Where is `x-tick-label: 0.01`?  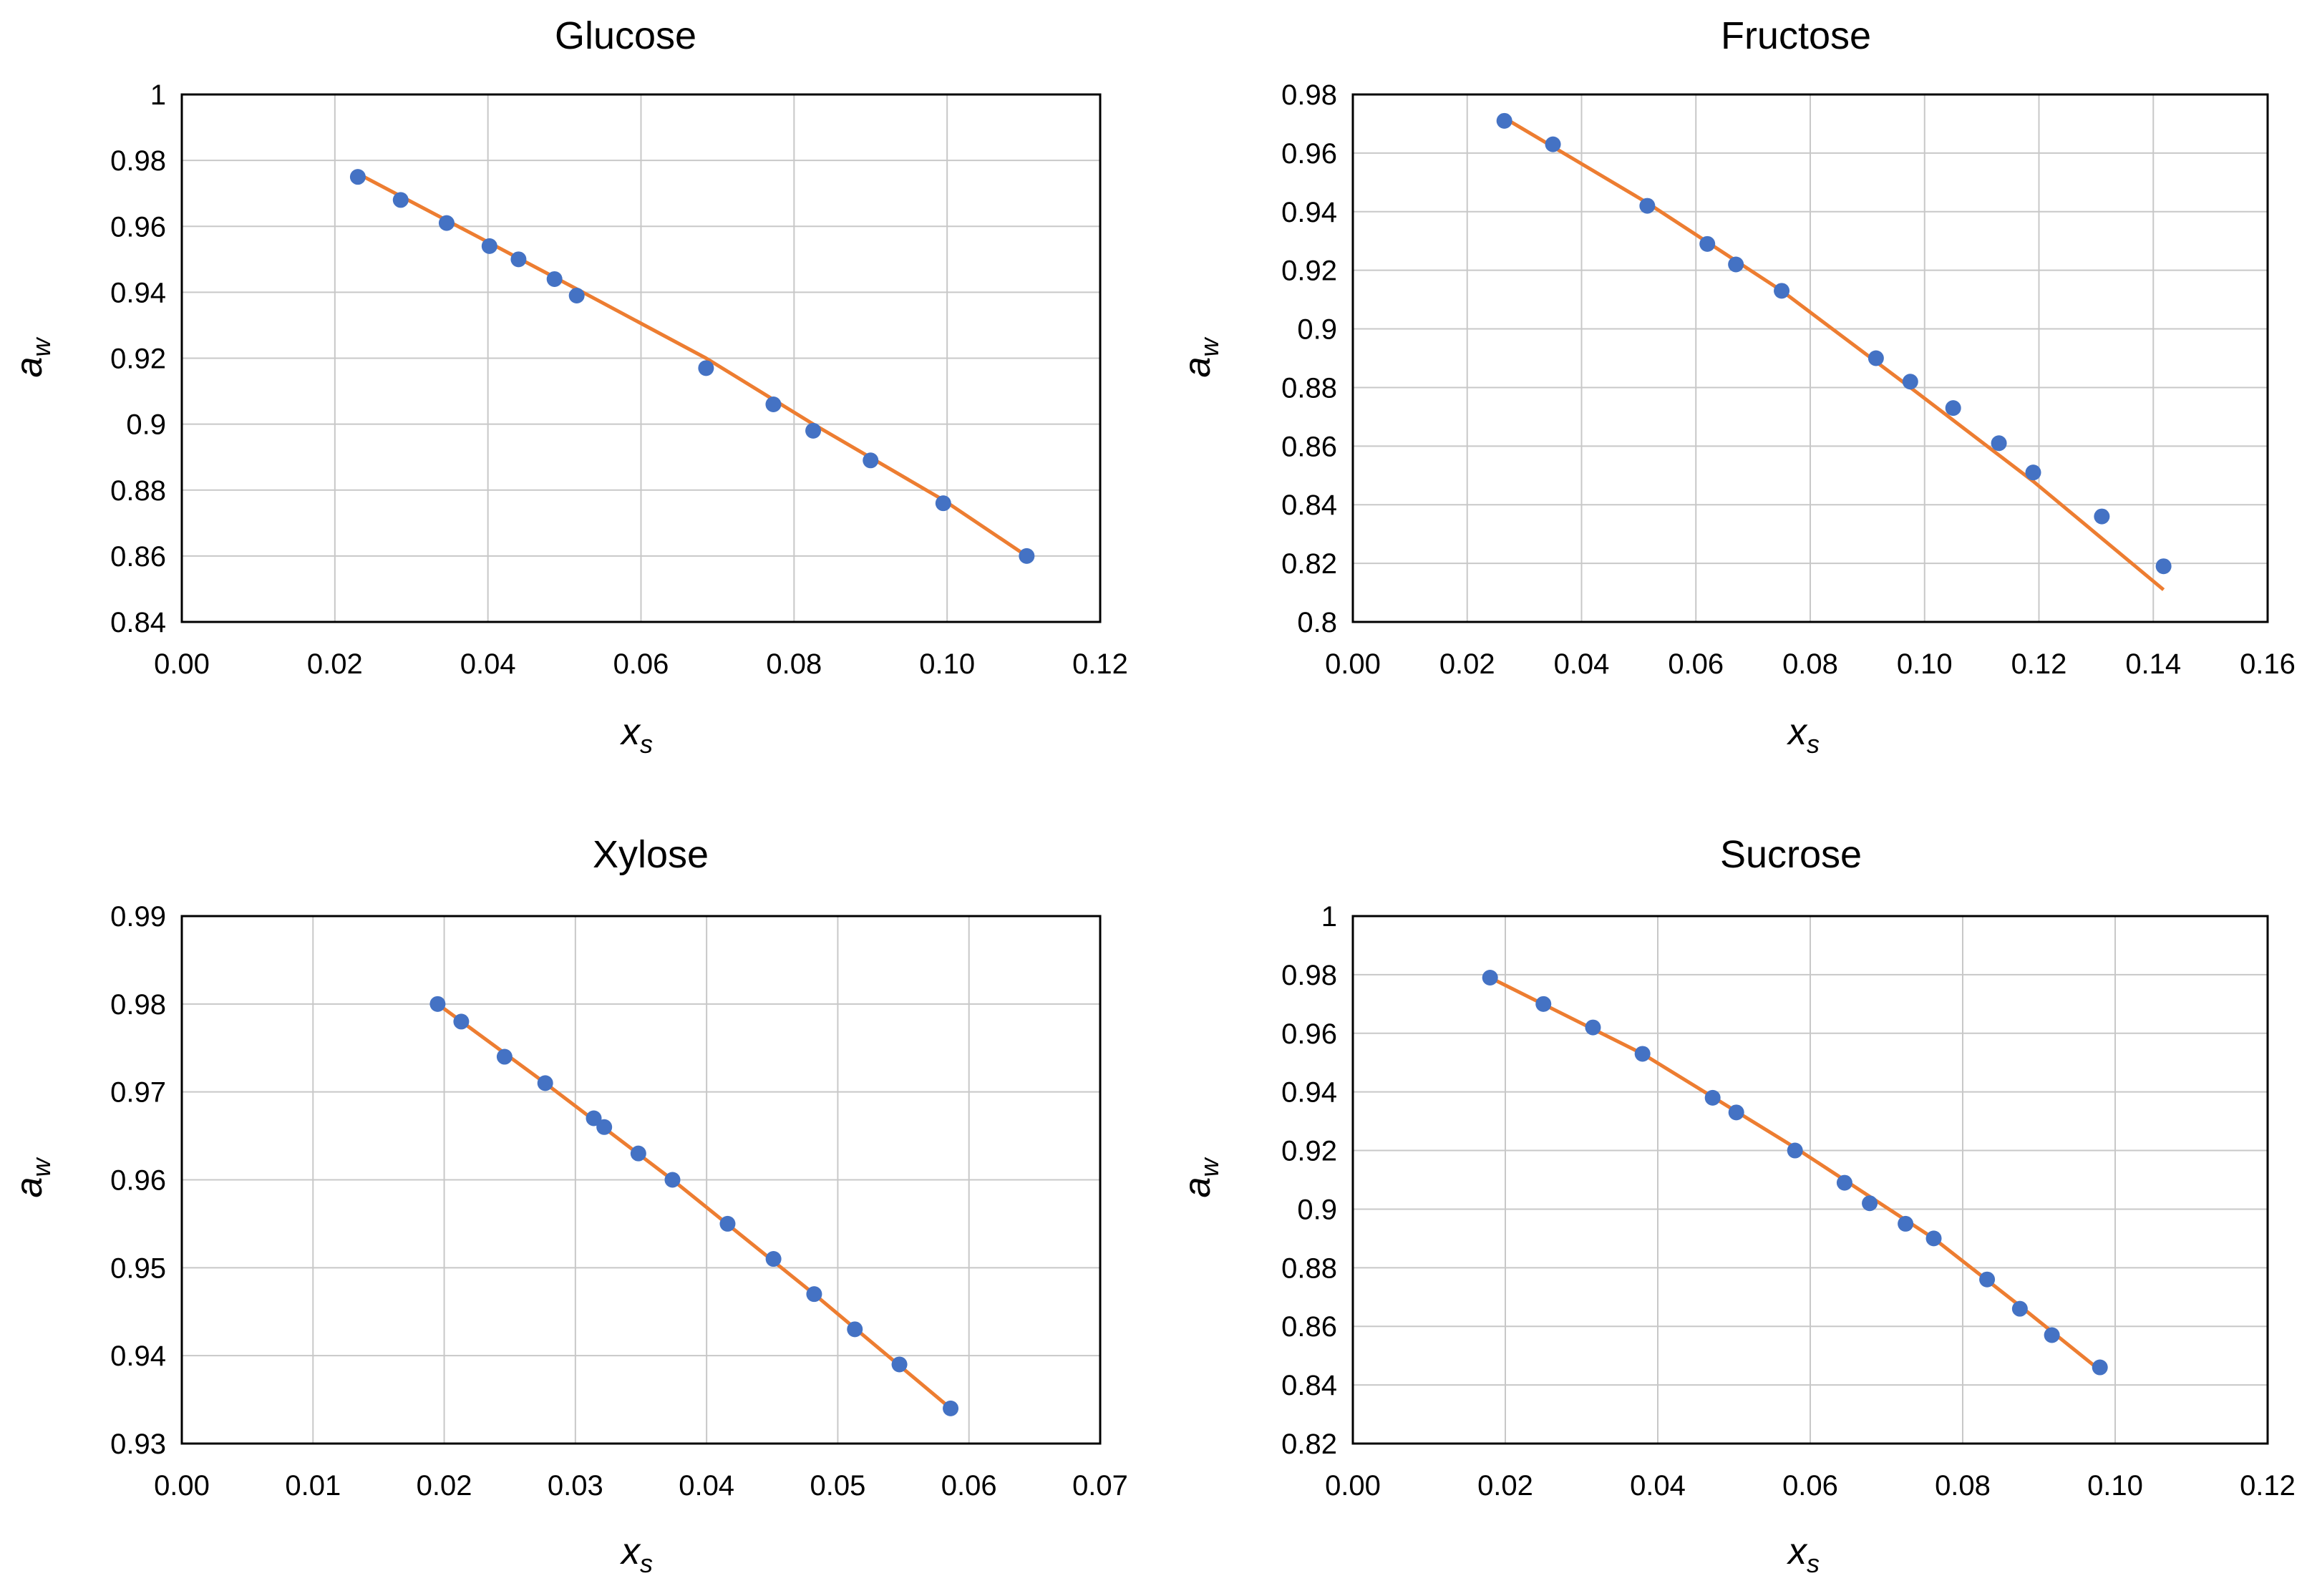
x-tick-label: 0.01 is located at coordinates (313, 1486).